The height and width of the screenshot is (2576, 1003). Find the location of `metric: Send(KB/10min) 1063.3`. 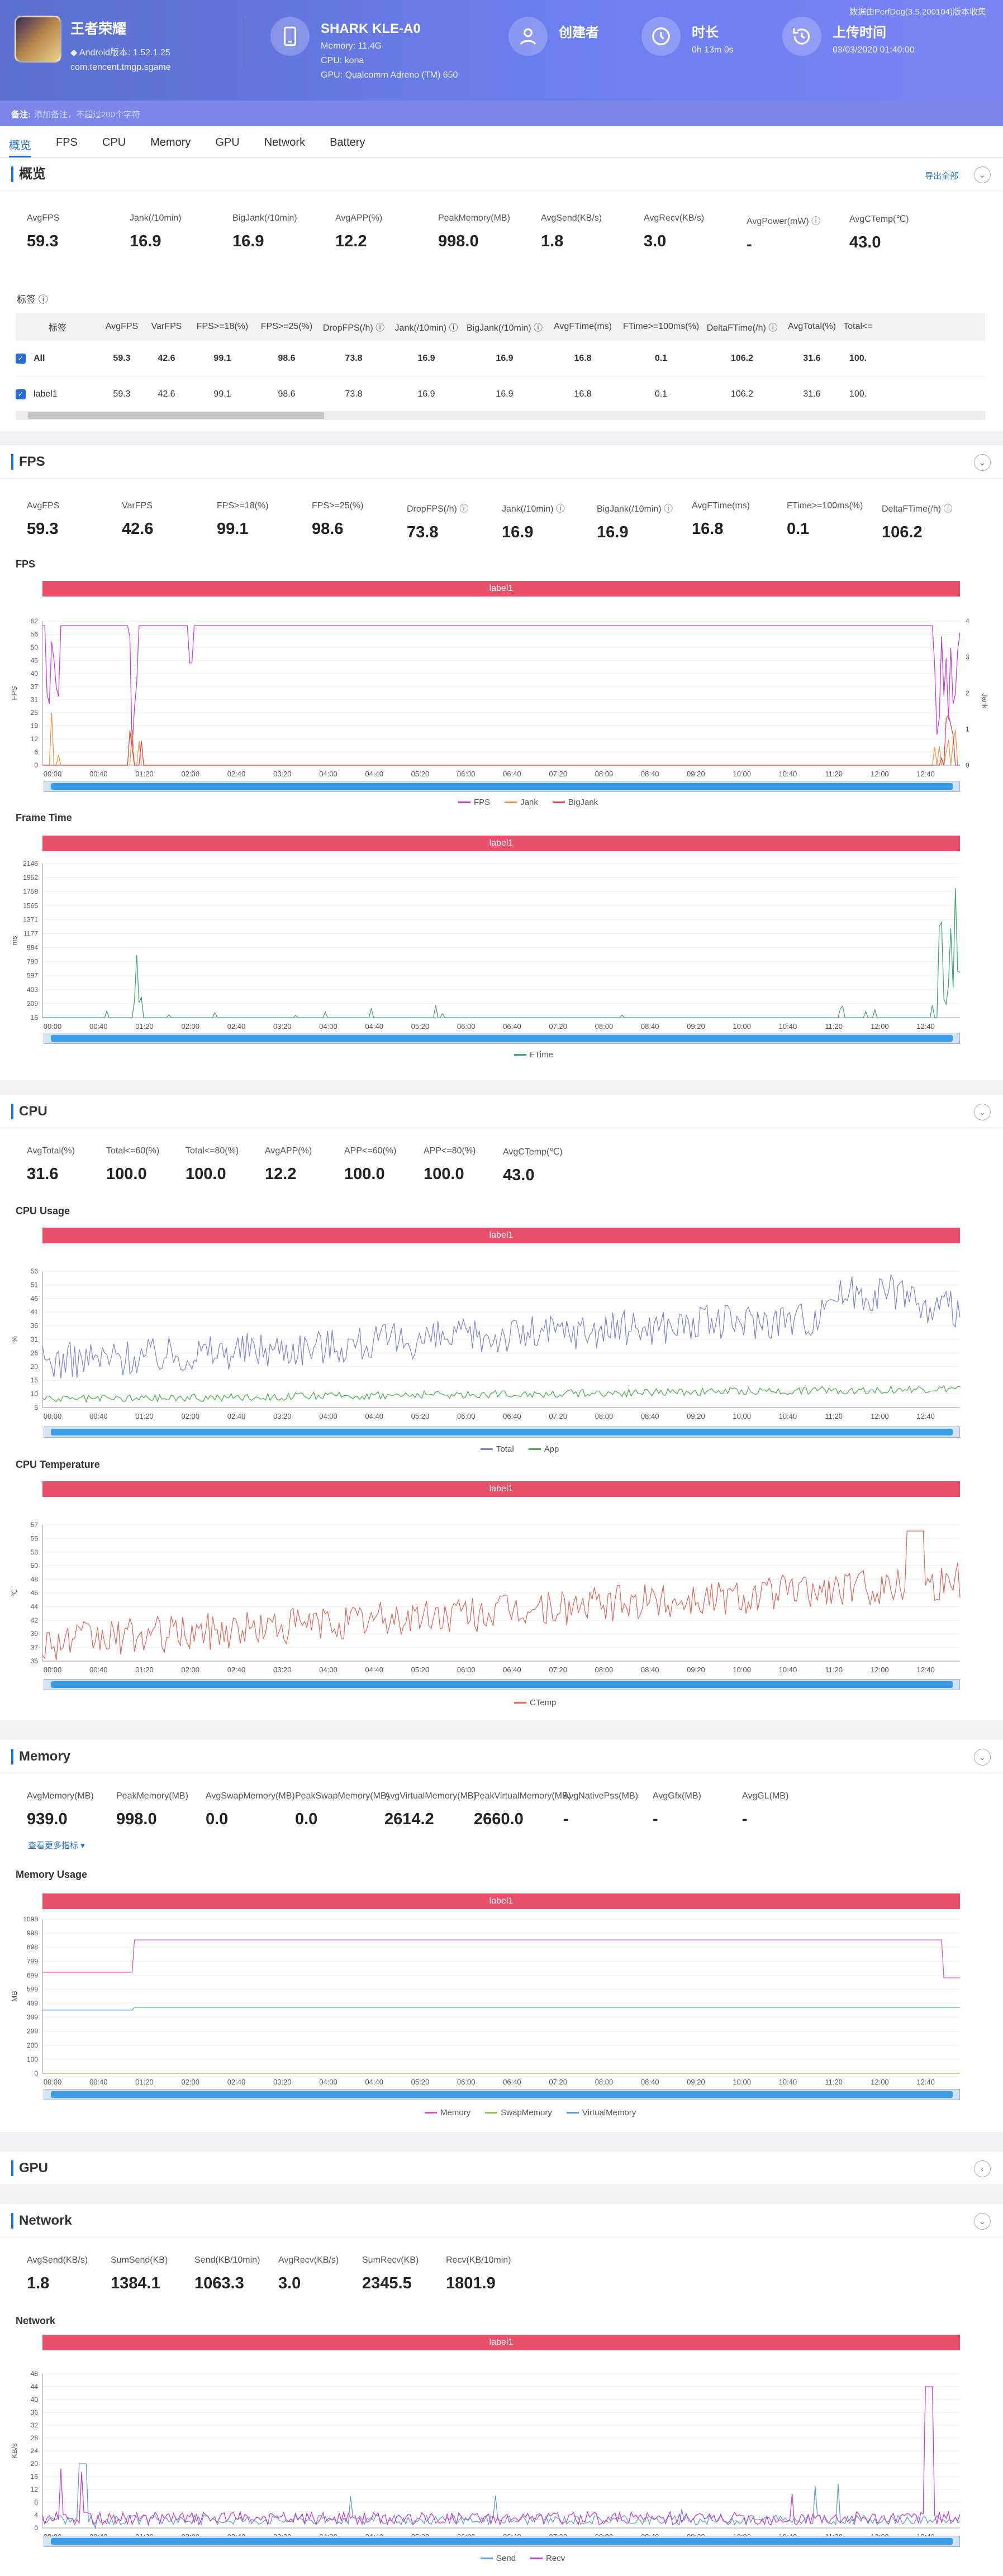

metric: Send(KB/10min) 1063.3 is located at coordinates (236, 2274).